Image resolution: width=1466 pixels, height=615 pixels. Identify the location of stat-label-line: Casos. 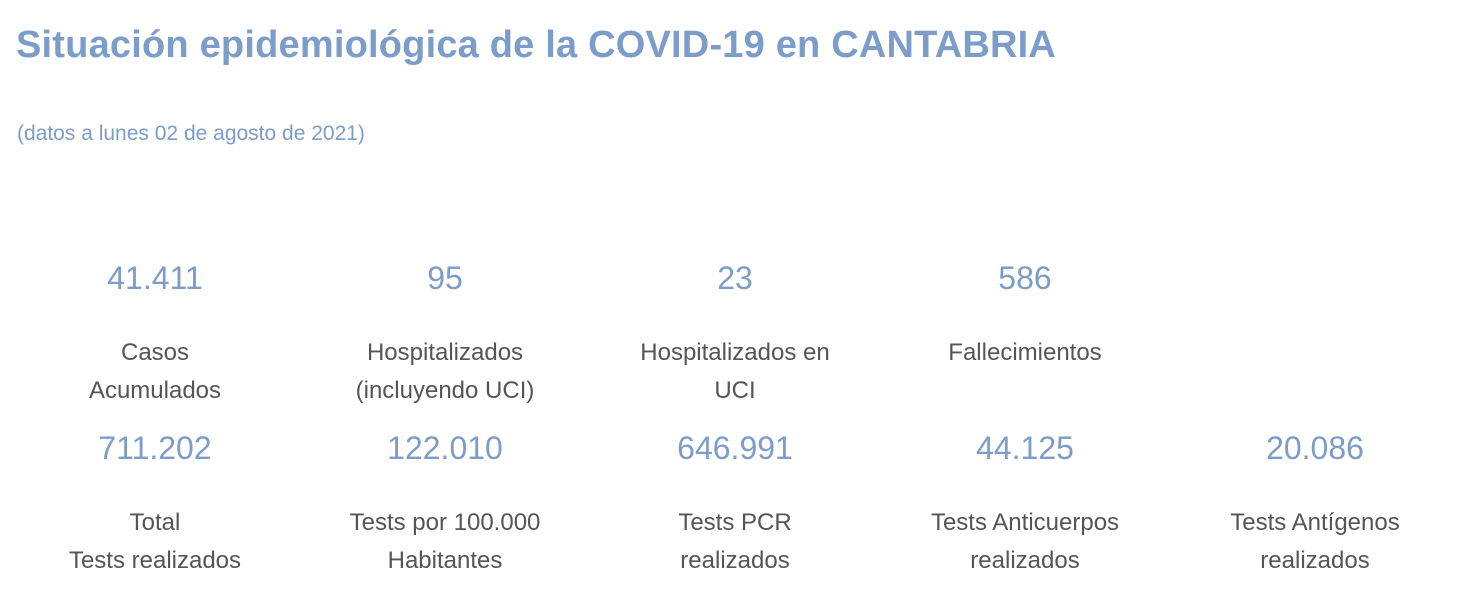
(155, 352).